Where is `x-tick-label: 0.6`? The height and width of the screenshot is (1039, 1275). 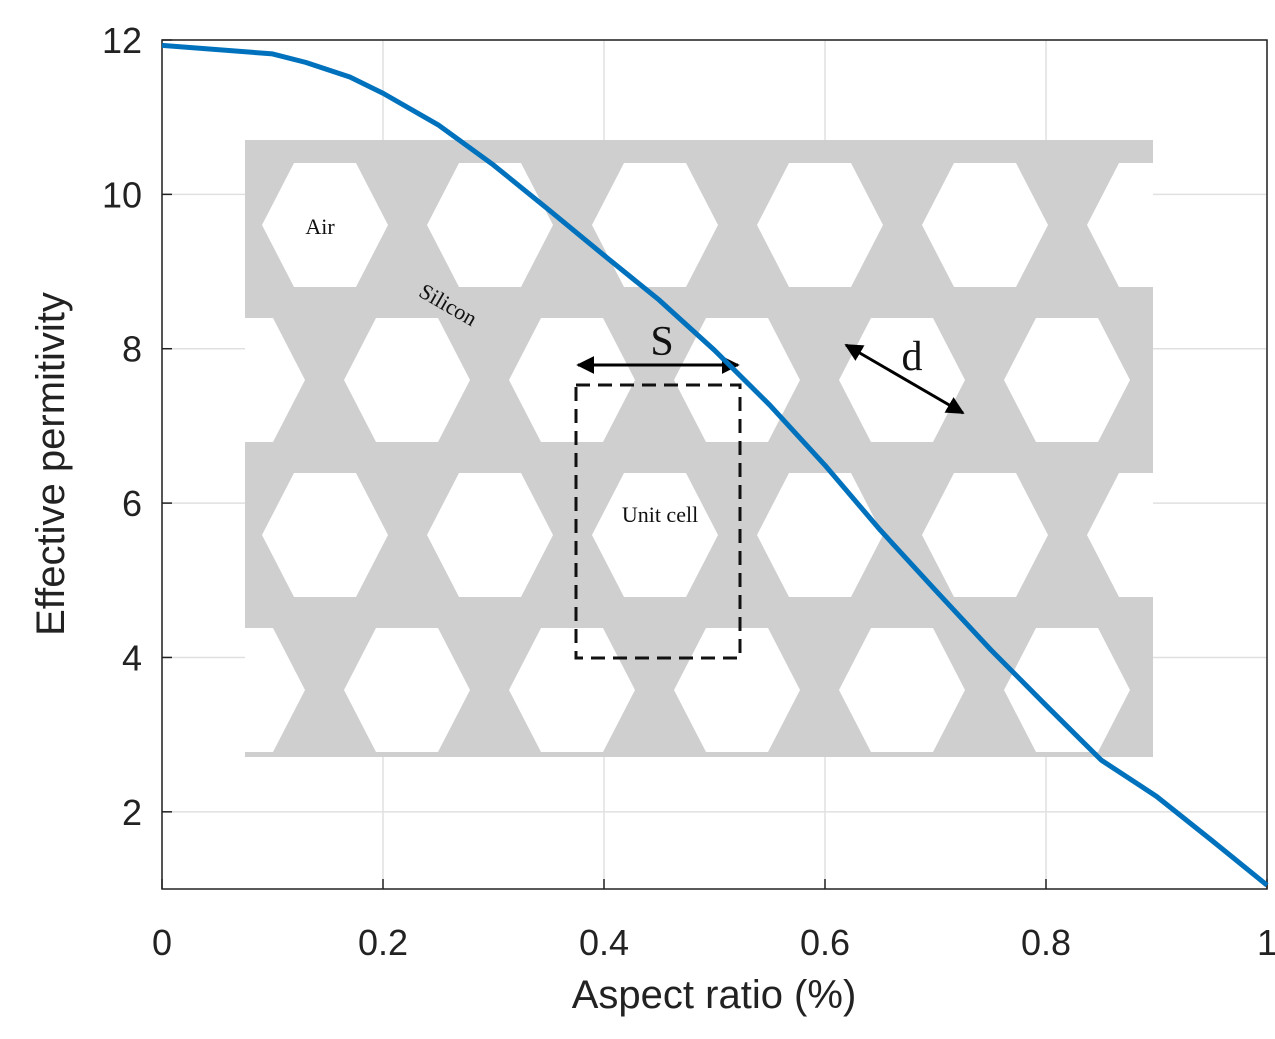
x-tick-label: 0.6 is located at coordinates (825, 942).